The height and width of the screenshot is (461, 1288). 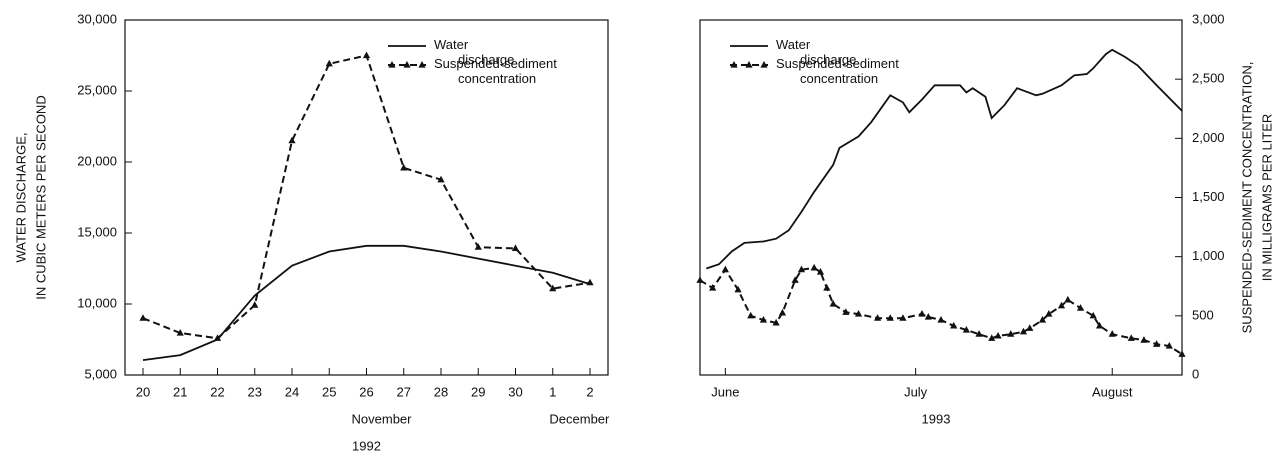 What do you see at coordinates (1208, 78) in the screenshot?
I see `y2-tick-label: 2,500` at bounding box center [1208, 78].